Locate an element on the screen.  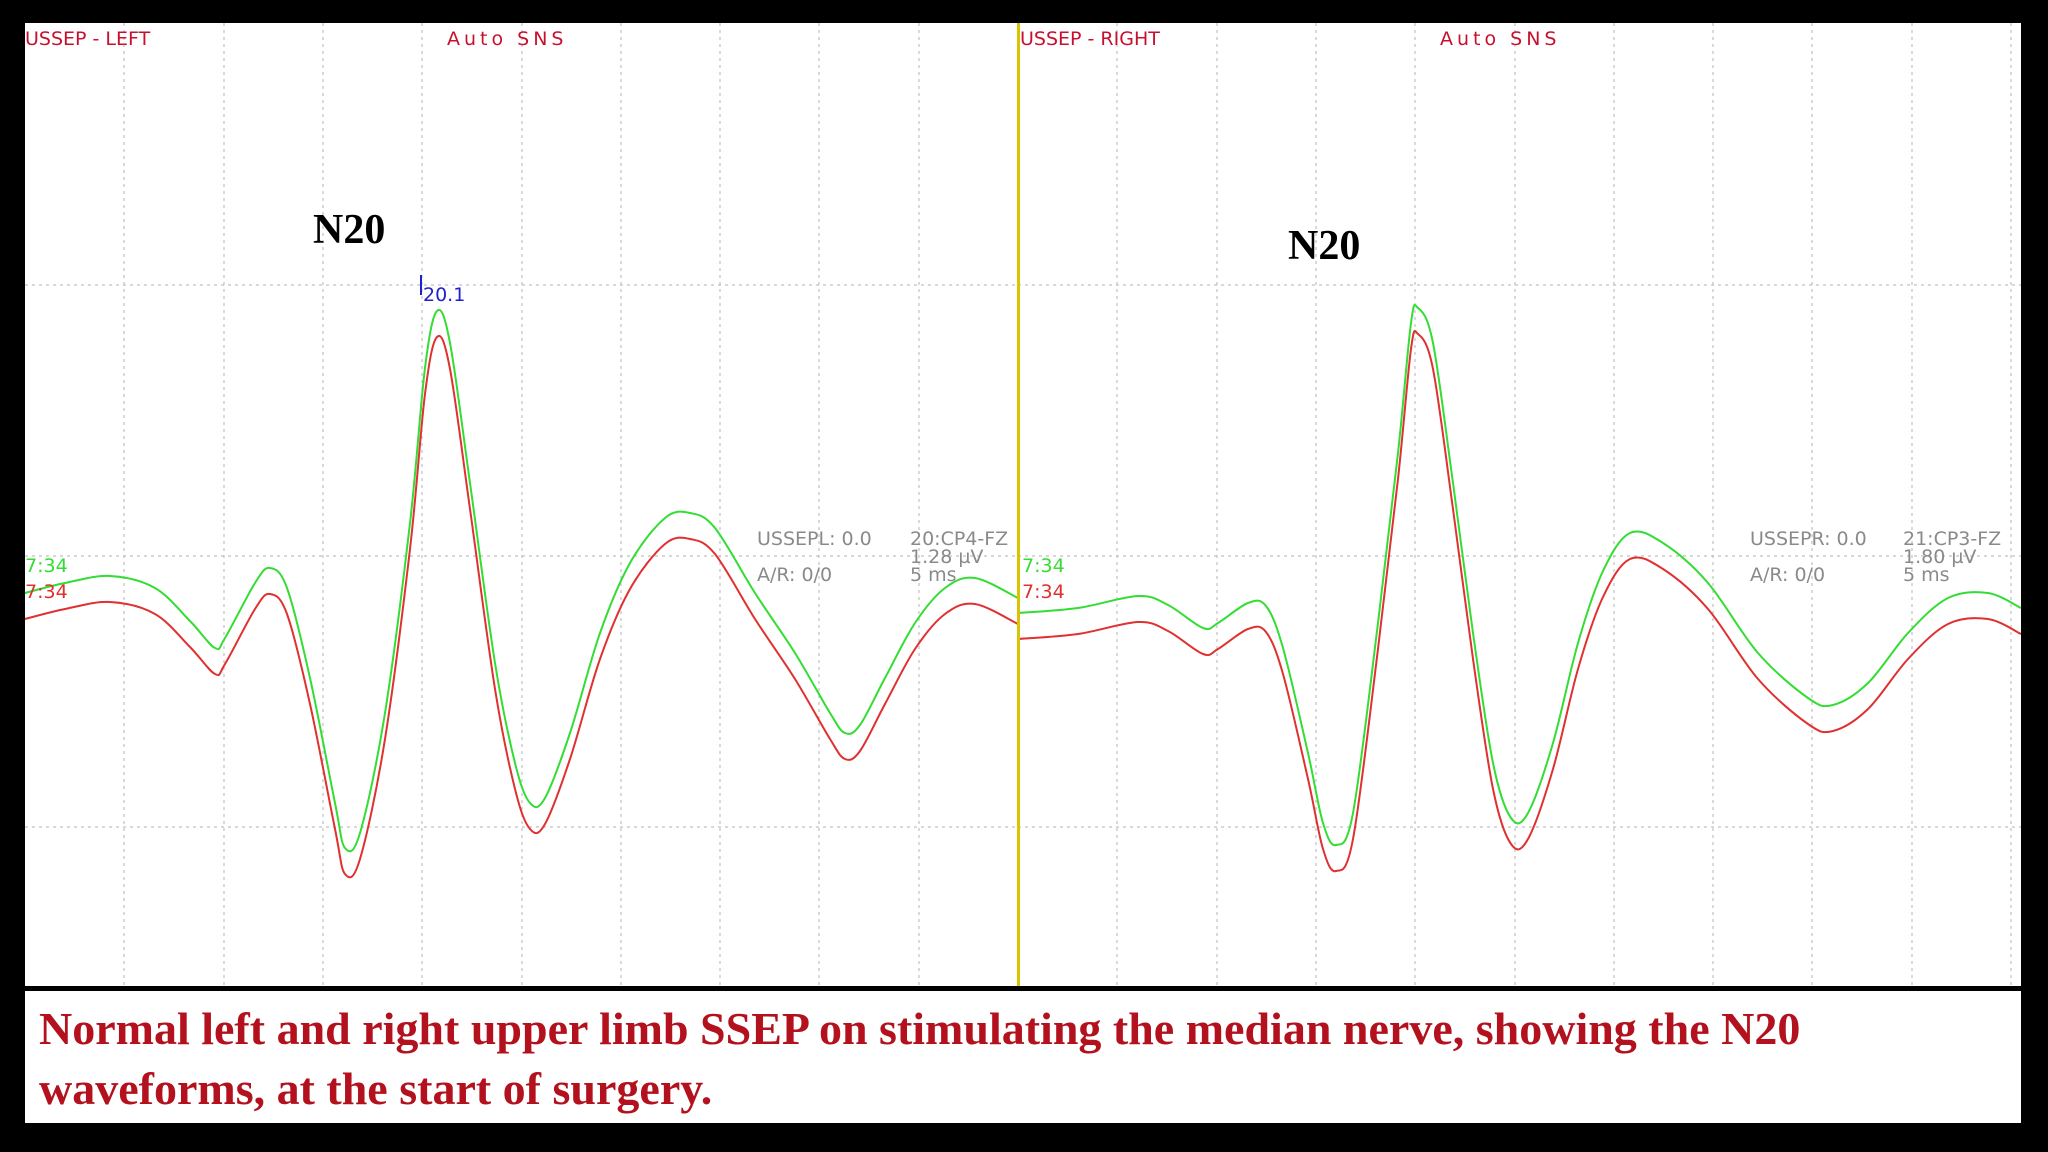
right-ar-info: A/R: 0/0 is located at coordinates (1788, 575).